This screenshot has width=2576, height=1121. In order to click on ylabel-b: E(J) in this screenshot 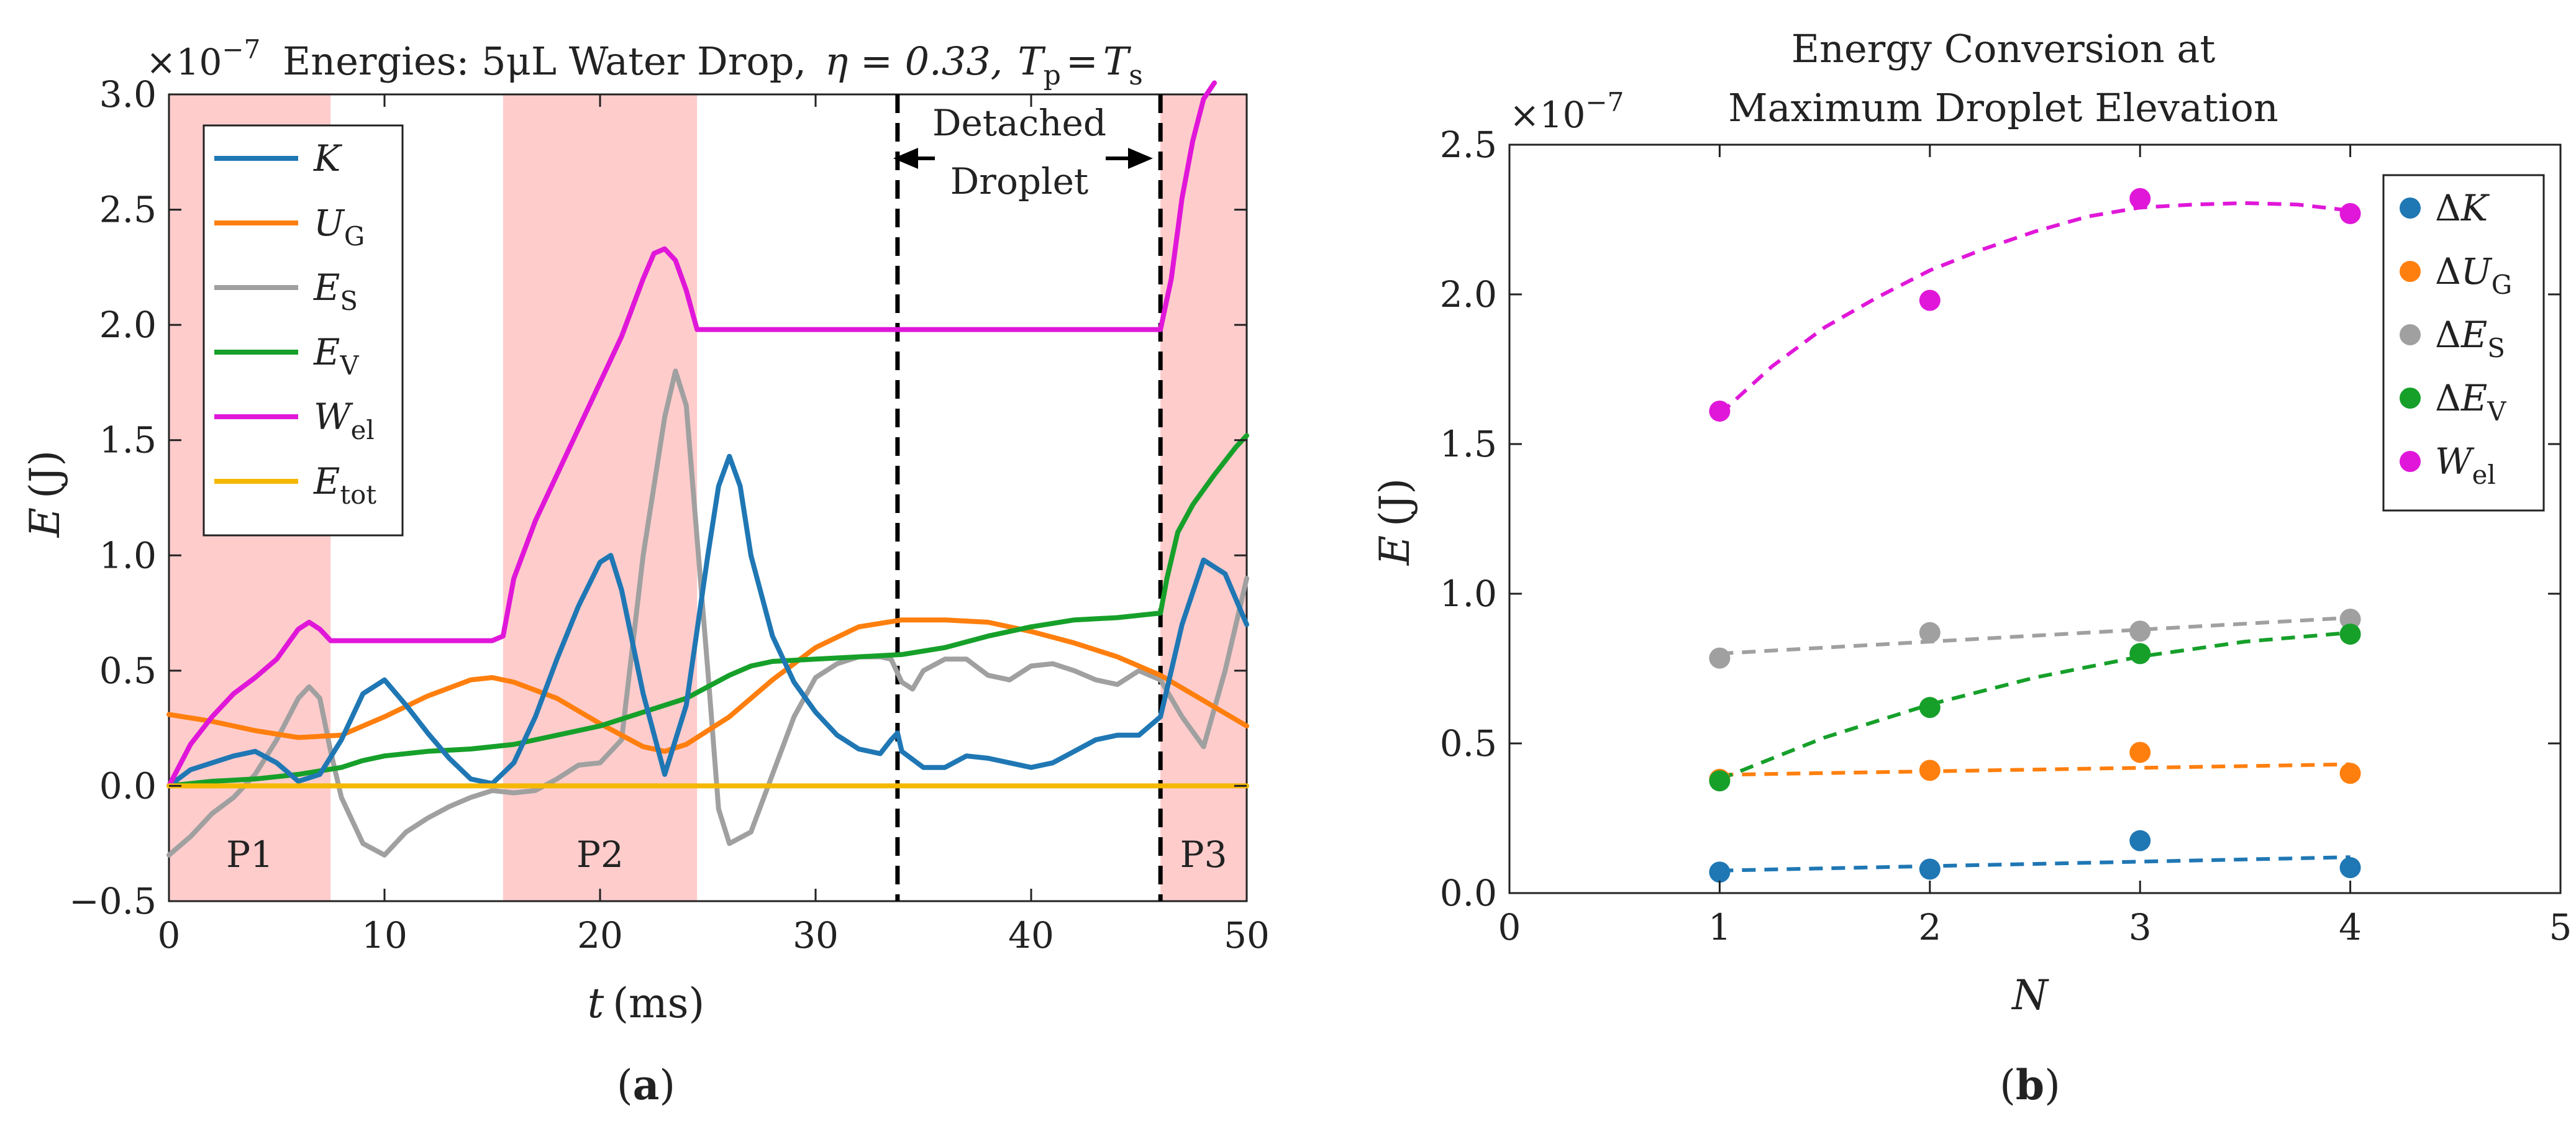, I will do `click(1395, 522)`.